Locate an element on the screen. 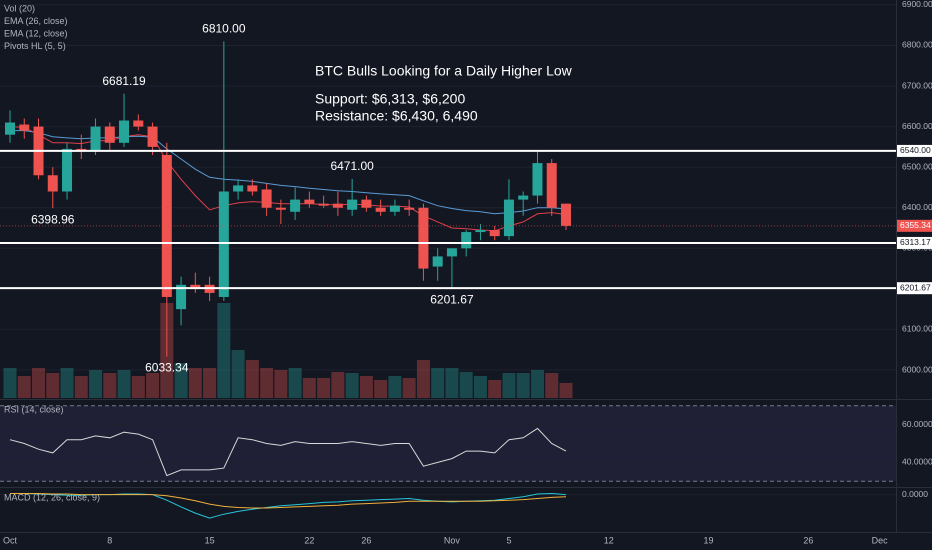 This screenshot has height=550, width=932. y-tick-label: 6600.00 is located at coordinates (917, 126).